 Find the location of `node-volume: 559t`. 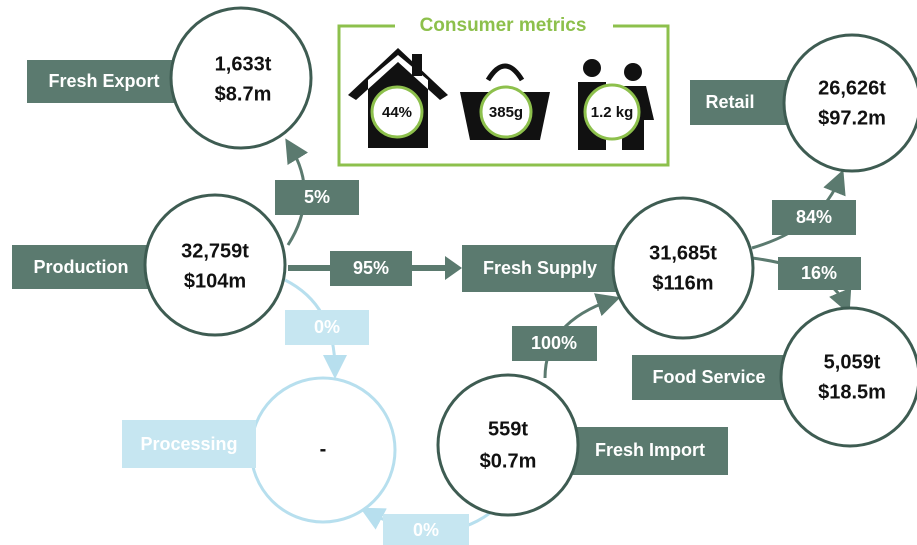

node-volume: 559t is located at coordinates (508, 429).